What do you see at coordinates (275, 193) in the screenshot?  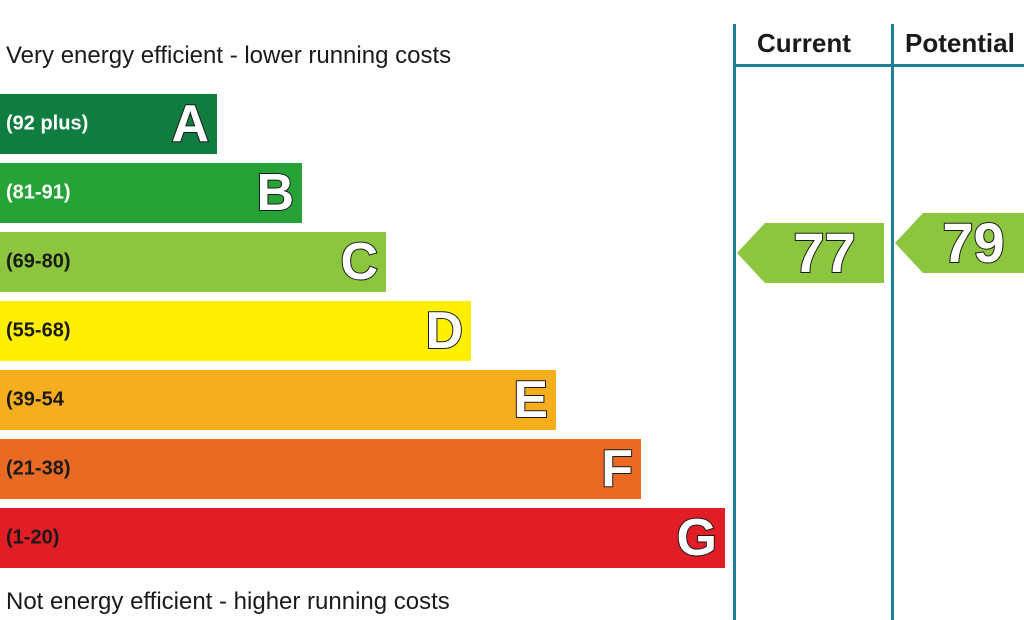 I see `band-letter: B` at bounding box center [275, 193].